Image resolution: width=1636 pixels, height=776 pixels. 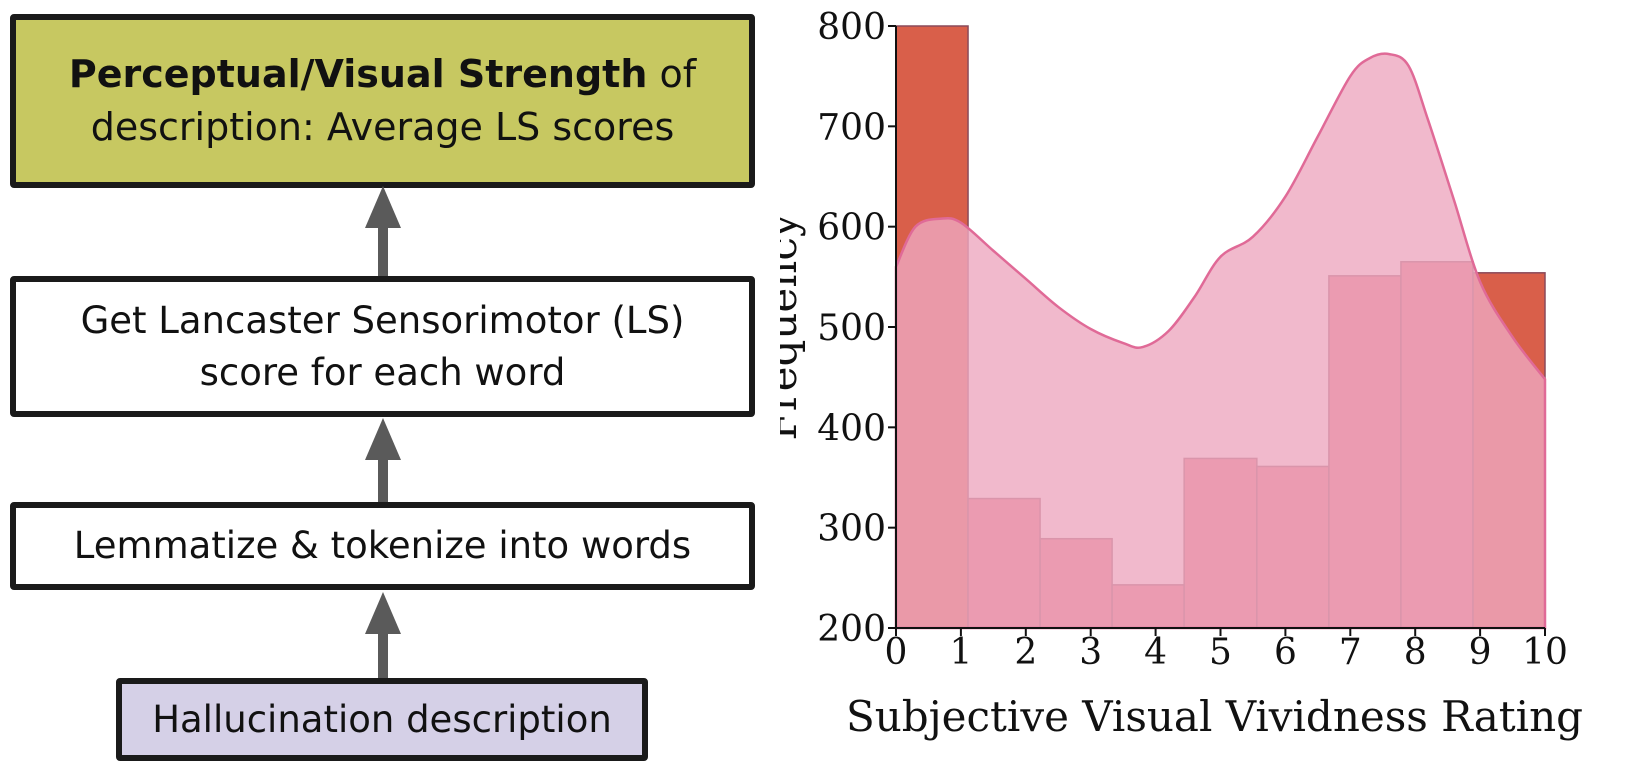 I want to click on x-tick-label: 1, so click(x=960, y=652).